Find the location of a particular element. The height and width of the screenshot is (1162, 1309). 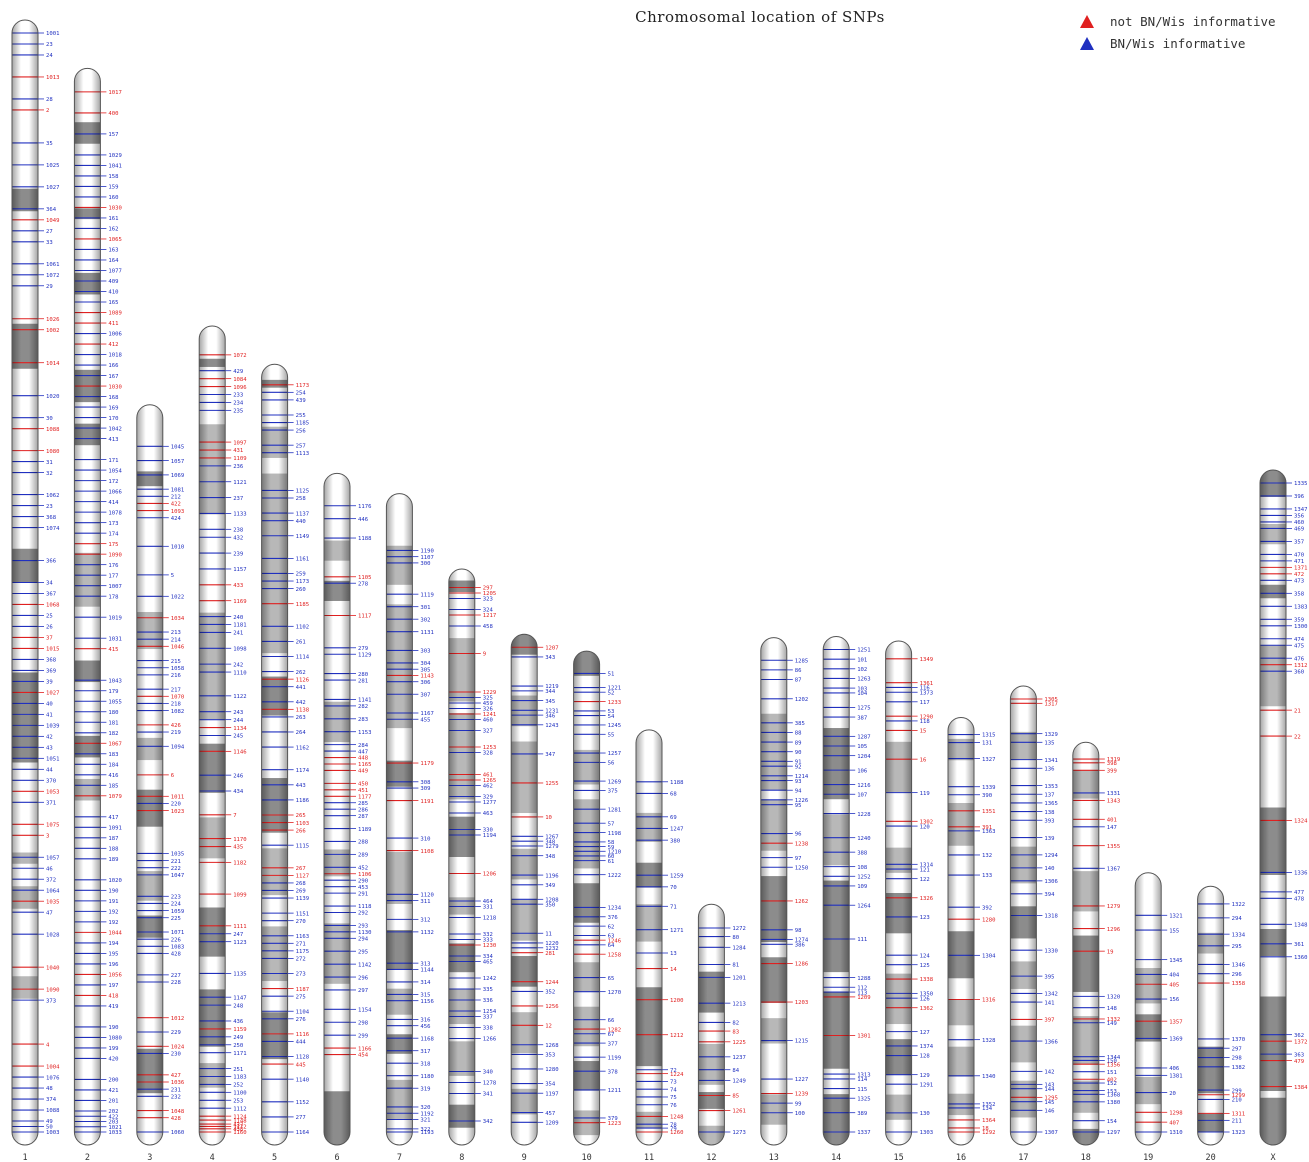

snp-label: 201 is located at coordinates (113, 1102).